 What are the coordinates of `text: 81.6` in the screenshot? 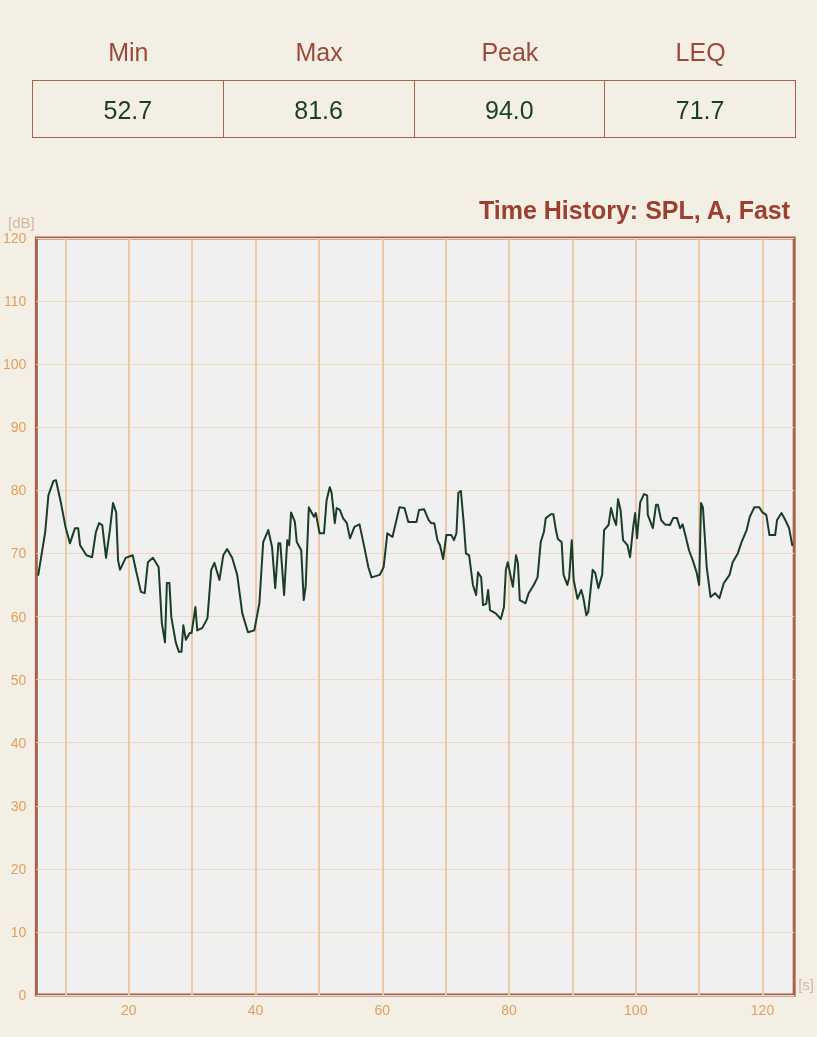 It's located at (318, 109).